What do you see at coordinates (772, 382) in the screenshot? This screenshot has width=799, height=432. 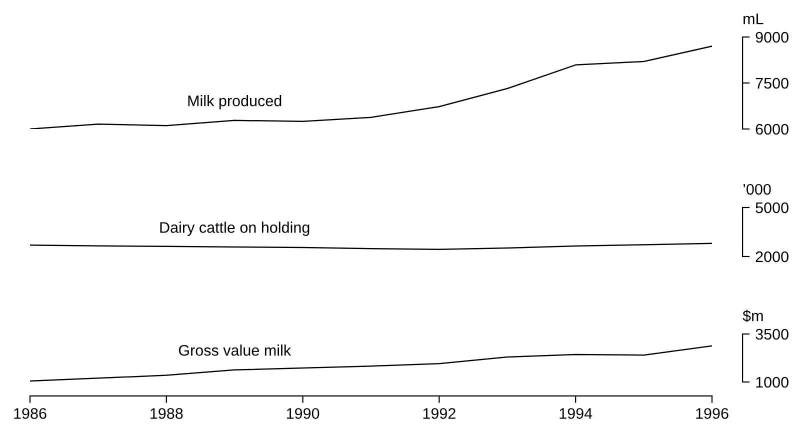 I see `y-tick-label: 1000` at bounding box center [772, 382].